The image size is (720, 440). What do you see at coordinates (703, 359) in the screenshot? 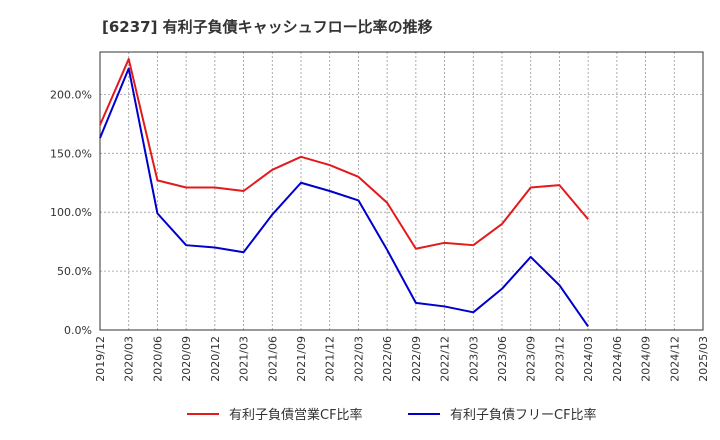
I see `x-tick-label: 2025/03` at bounding box center [703, 359].